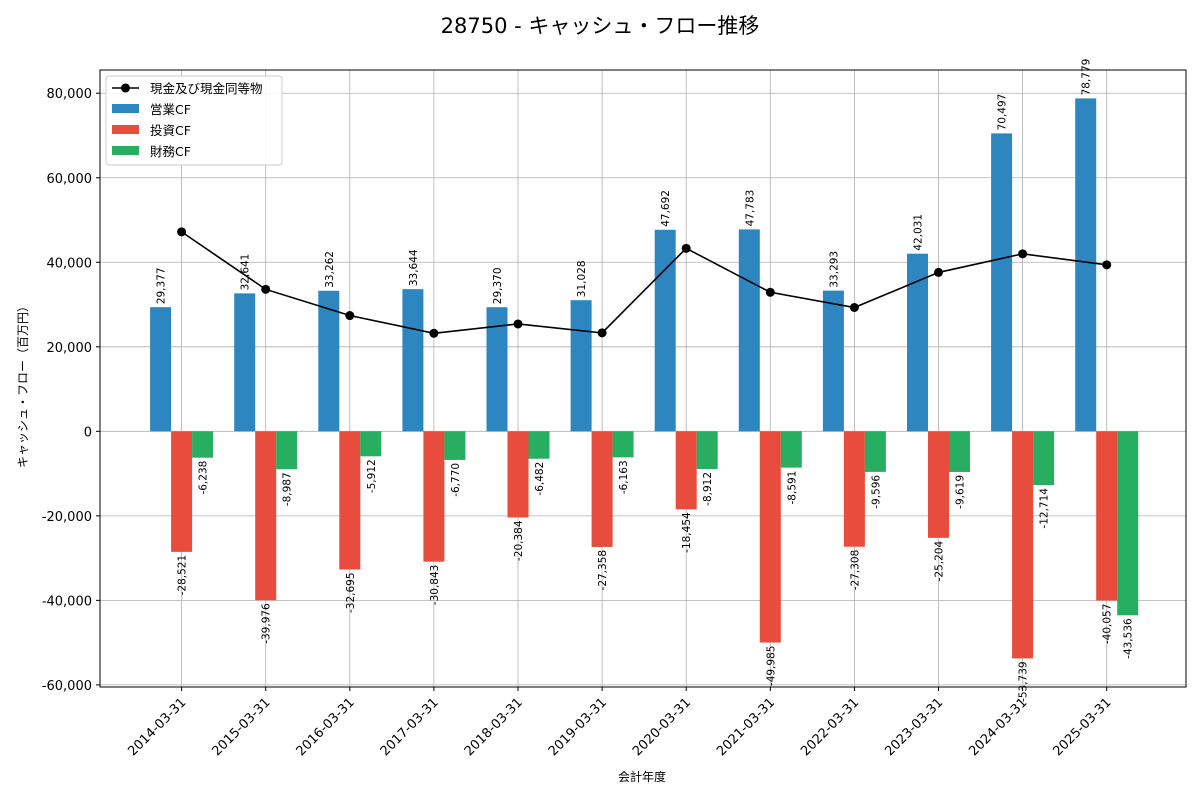  Describe the element at coordinates (456, 480) in the screenshot. I see `data-label-2-3: -6,770` at that location.